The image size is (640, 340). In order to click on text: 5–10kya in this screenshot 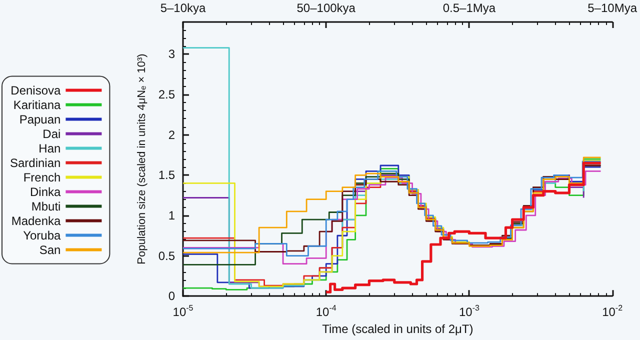, I will do `click(183, 8)`.